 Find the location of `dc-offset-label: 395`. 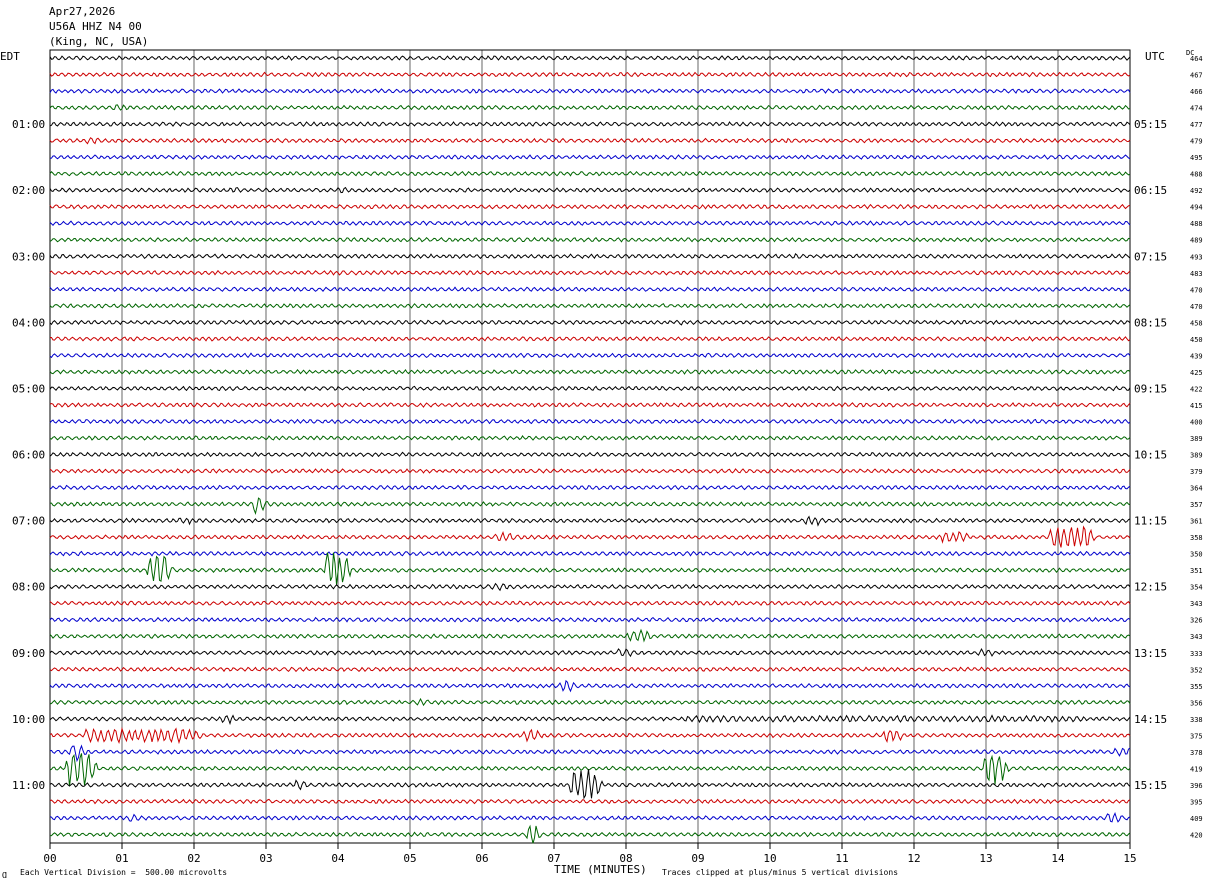

dc-offset-label: 395 is located at coordinates (1196, 802).